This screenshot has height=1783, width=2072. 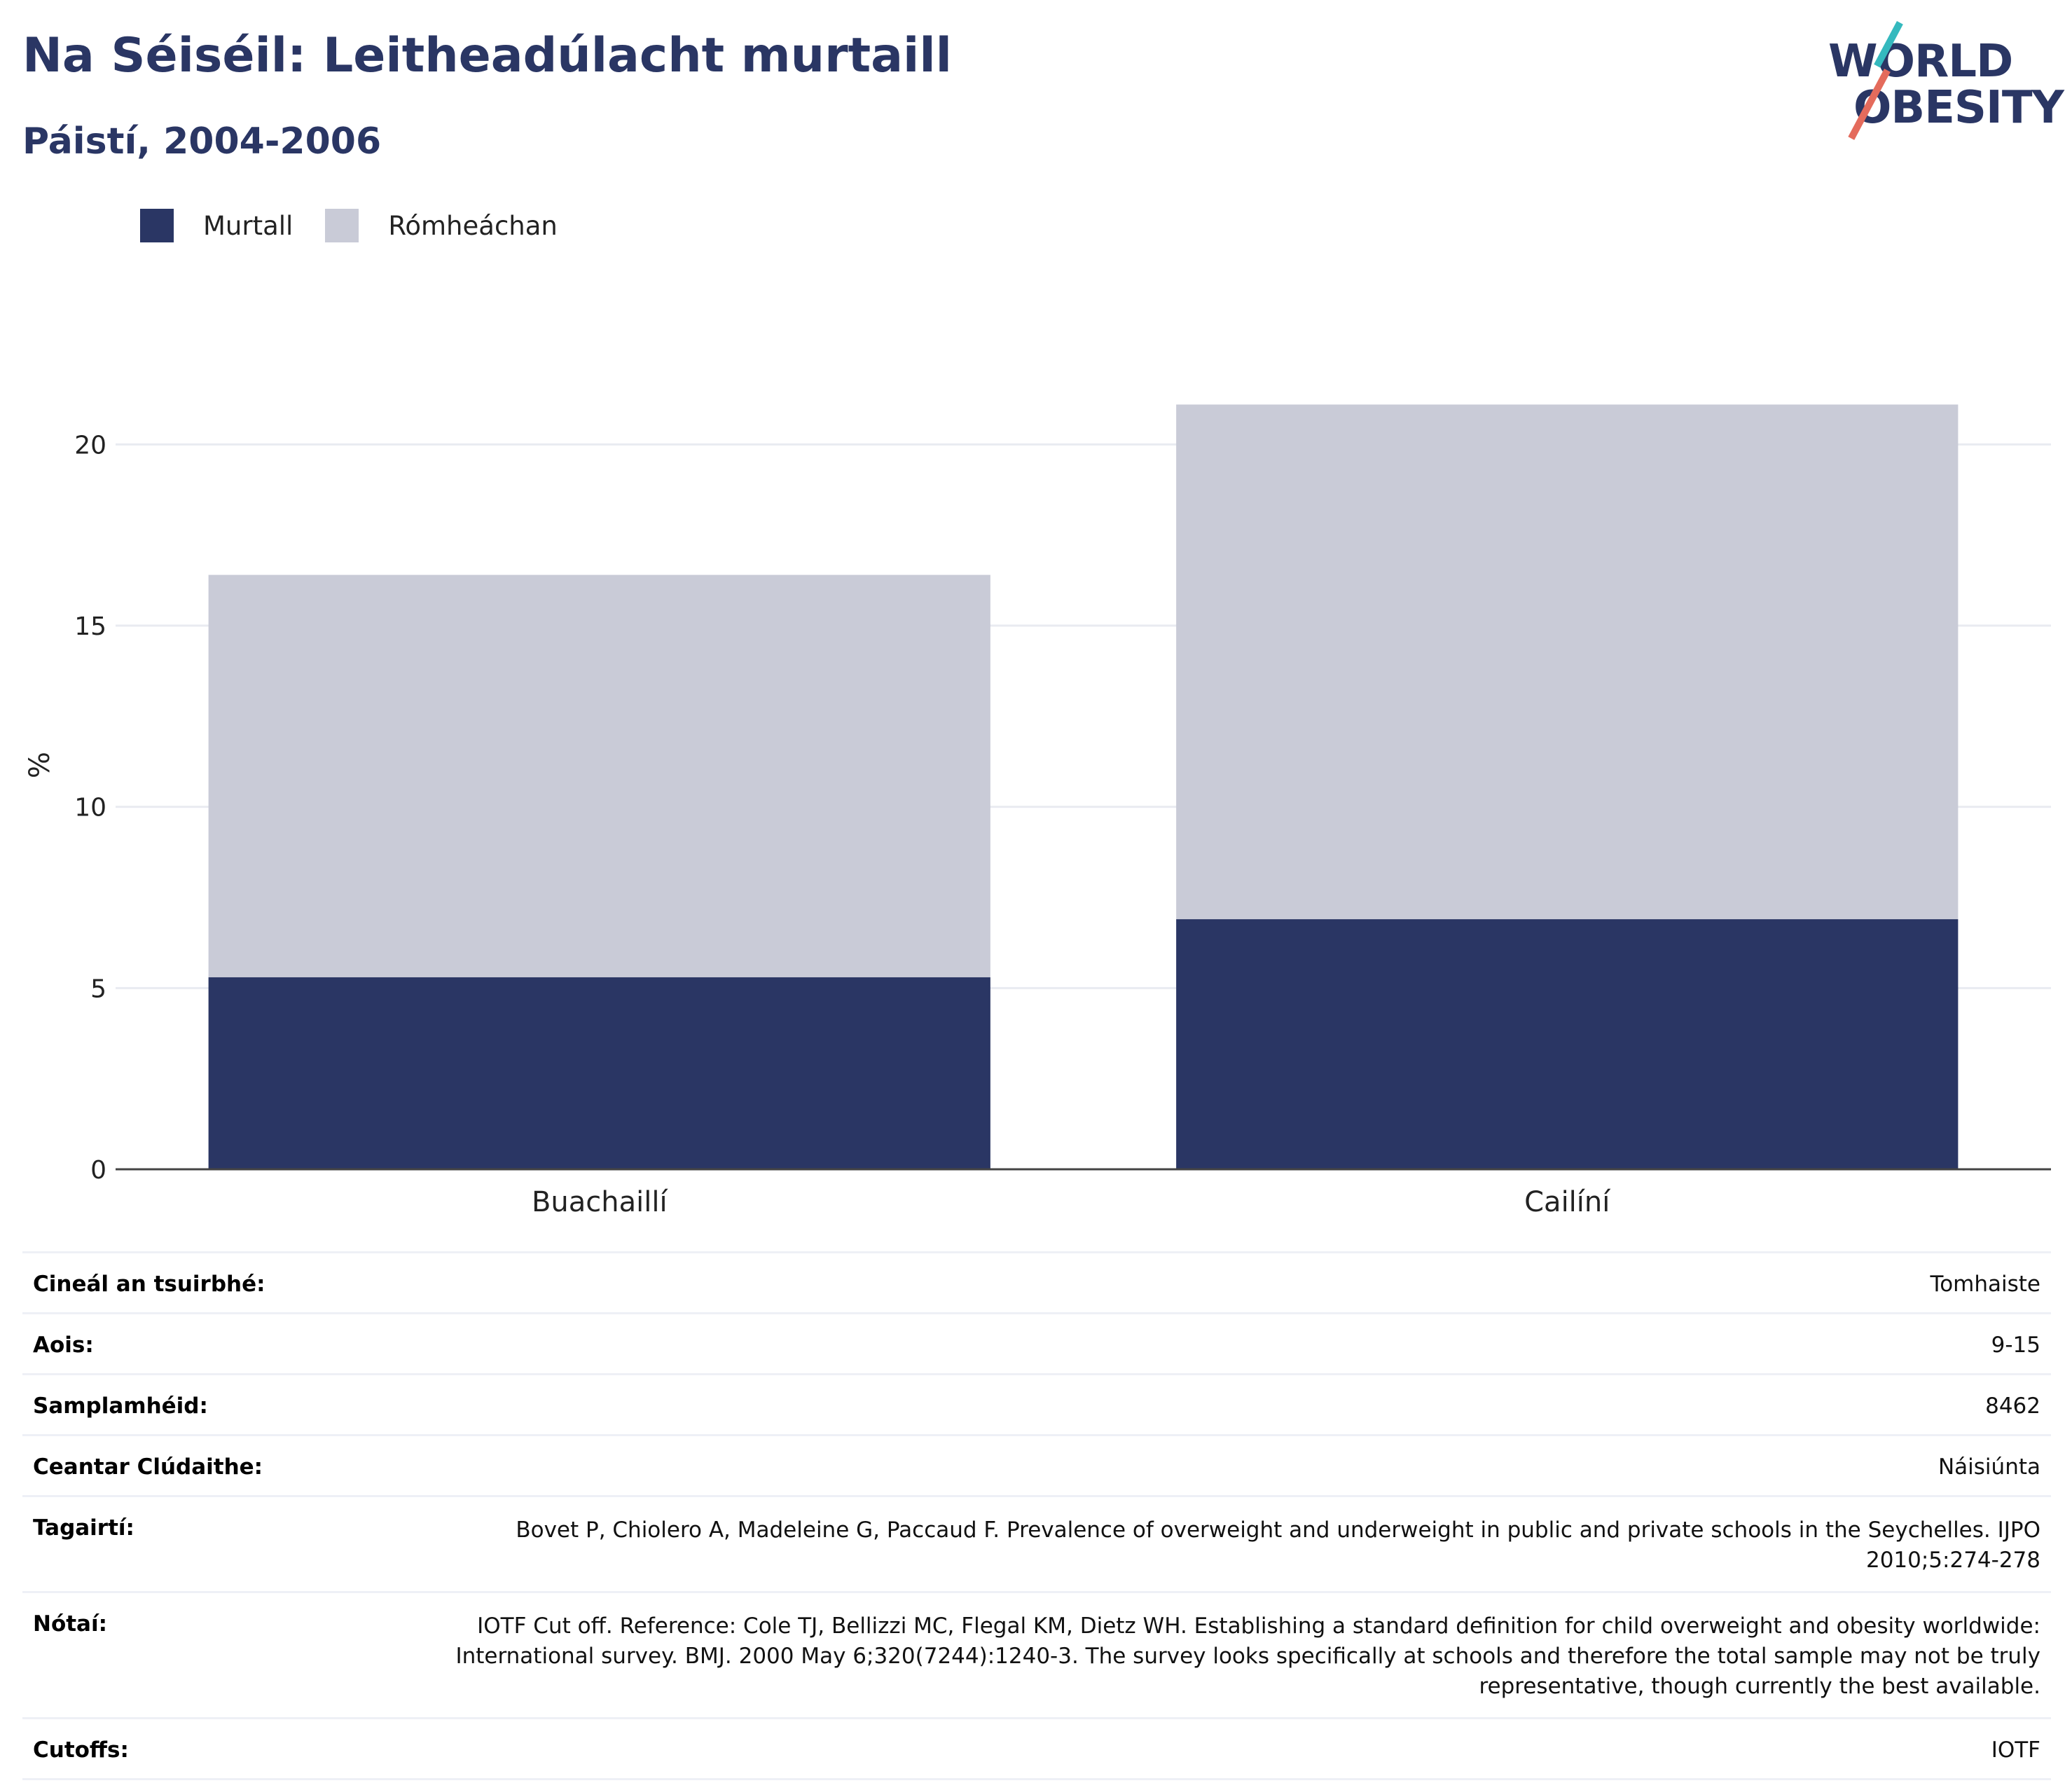 I want to click on page-subtitle: Páistí, 2004-2006, so click(x=202, y=142).